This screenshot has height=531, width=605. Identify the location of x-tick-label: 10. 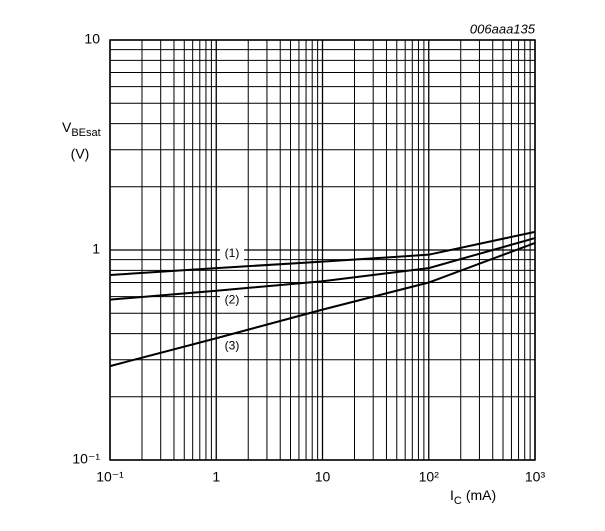
(323, 477).